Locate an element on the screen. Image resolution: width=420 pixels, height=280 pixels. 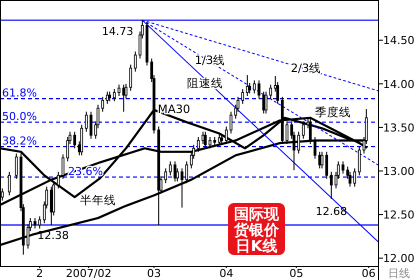
text: 日线 is located at coordinates (399, 273).